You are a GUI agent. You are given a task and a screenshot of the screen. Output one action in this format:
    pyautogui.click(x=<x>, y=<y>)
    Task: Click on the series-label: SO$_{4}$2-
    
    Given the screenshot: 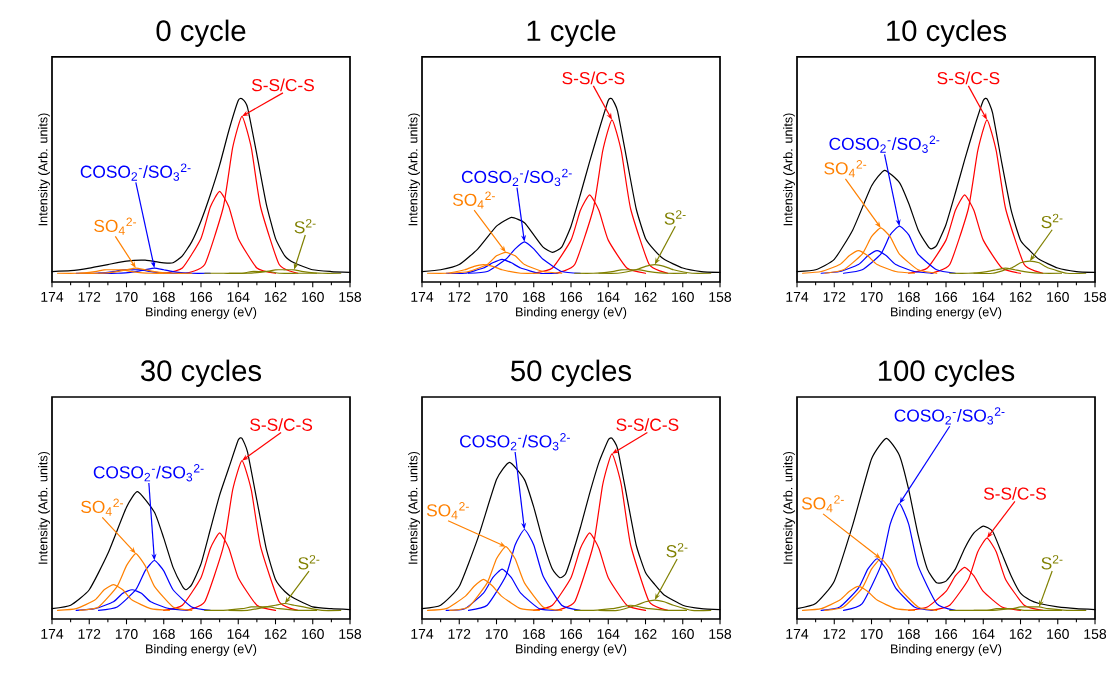 What is the action you would take?
    pyautogui.click(x=115, y=226)
    